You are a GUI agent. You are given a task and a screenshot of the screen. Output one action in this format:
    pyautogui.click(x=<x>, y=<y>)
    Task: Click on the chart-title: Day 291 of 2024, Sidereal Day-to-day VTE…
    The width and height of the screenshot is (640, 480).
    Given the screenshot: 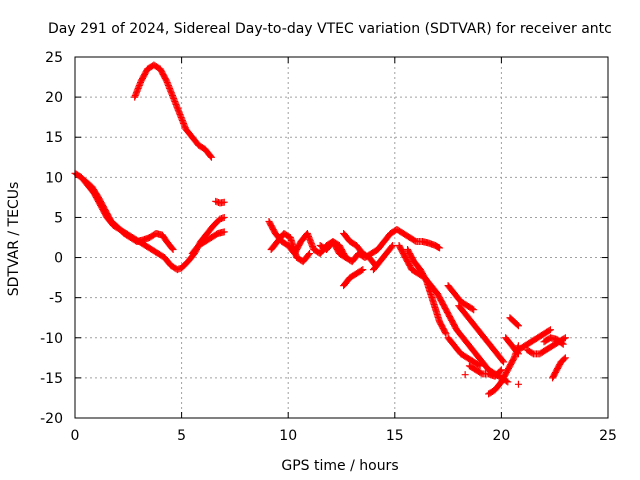 What is the action you would take?
    pyautogui.click(x=330, y=29)
    